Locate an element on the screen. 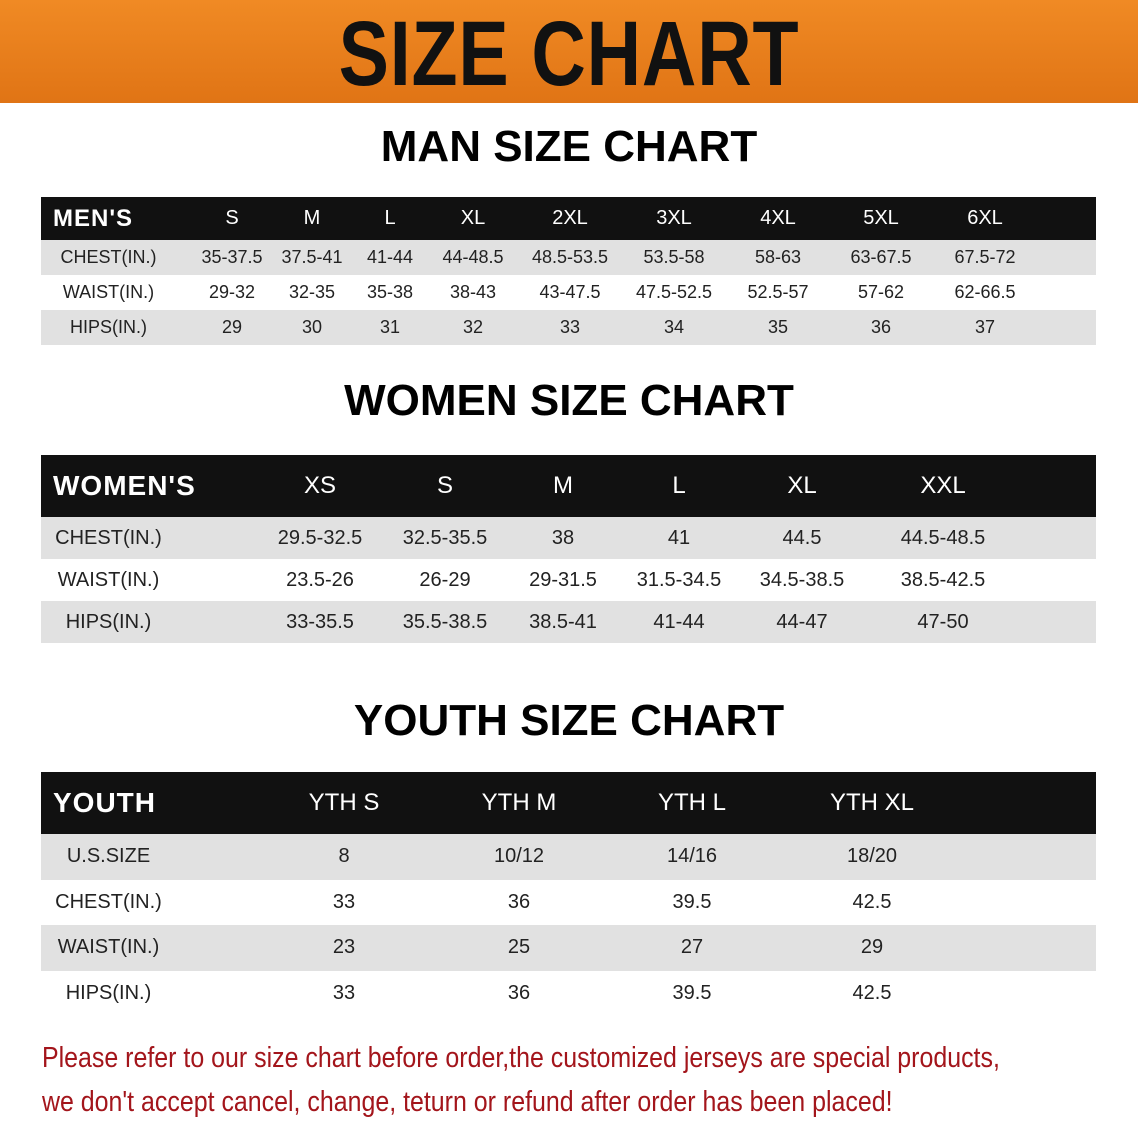 The height and width of the screenshot is (1132, 1138). measurement-value: 35-38 is located at coordinates (390, 292).